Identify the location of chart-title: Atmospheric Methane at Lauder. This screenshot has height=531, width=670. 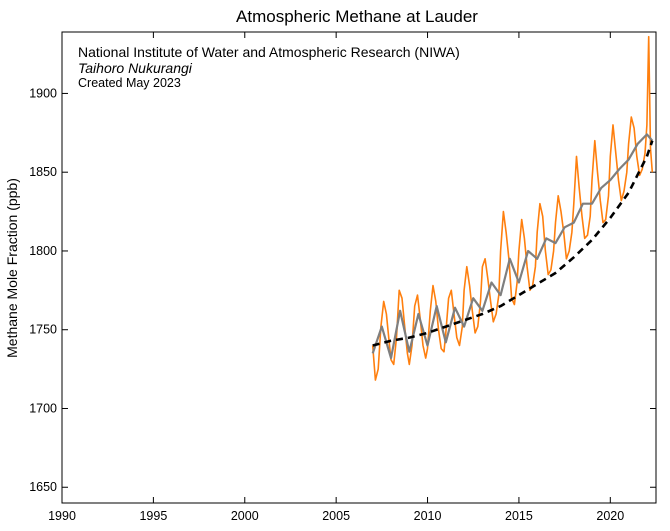
(357, 16).